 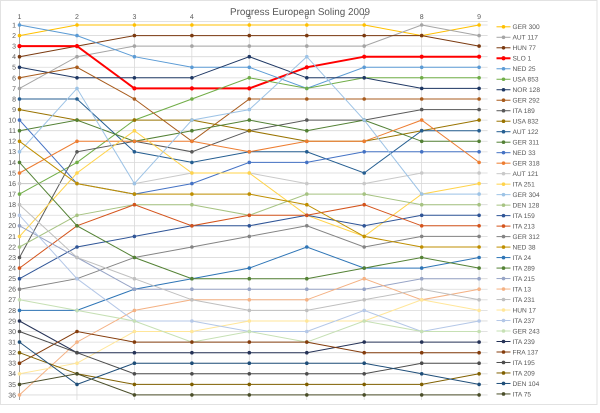 What do you see at coordinates (526, 101) in the screenshot?
I see `svg-text: GER 292` at bounding box center [526, 101].